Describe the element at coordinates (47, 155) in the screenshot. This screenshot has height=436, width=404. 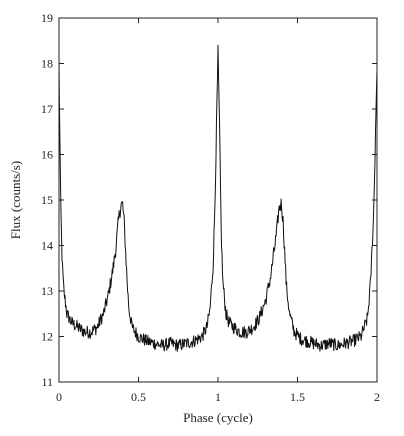
I see `y-tick-label: 16` at that location.